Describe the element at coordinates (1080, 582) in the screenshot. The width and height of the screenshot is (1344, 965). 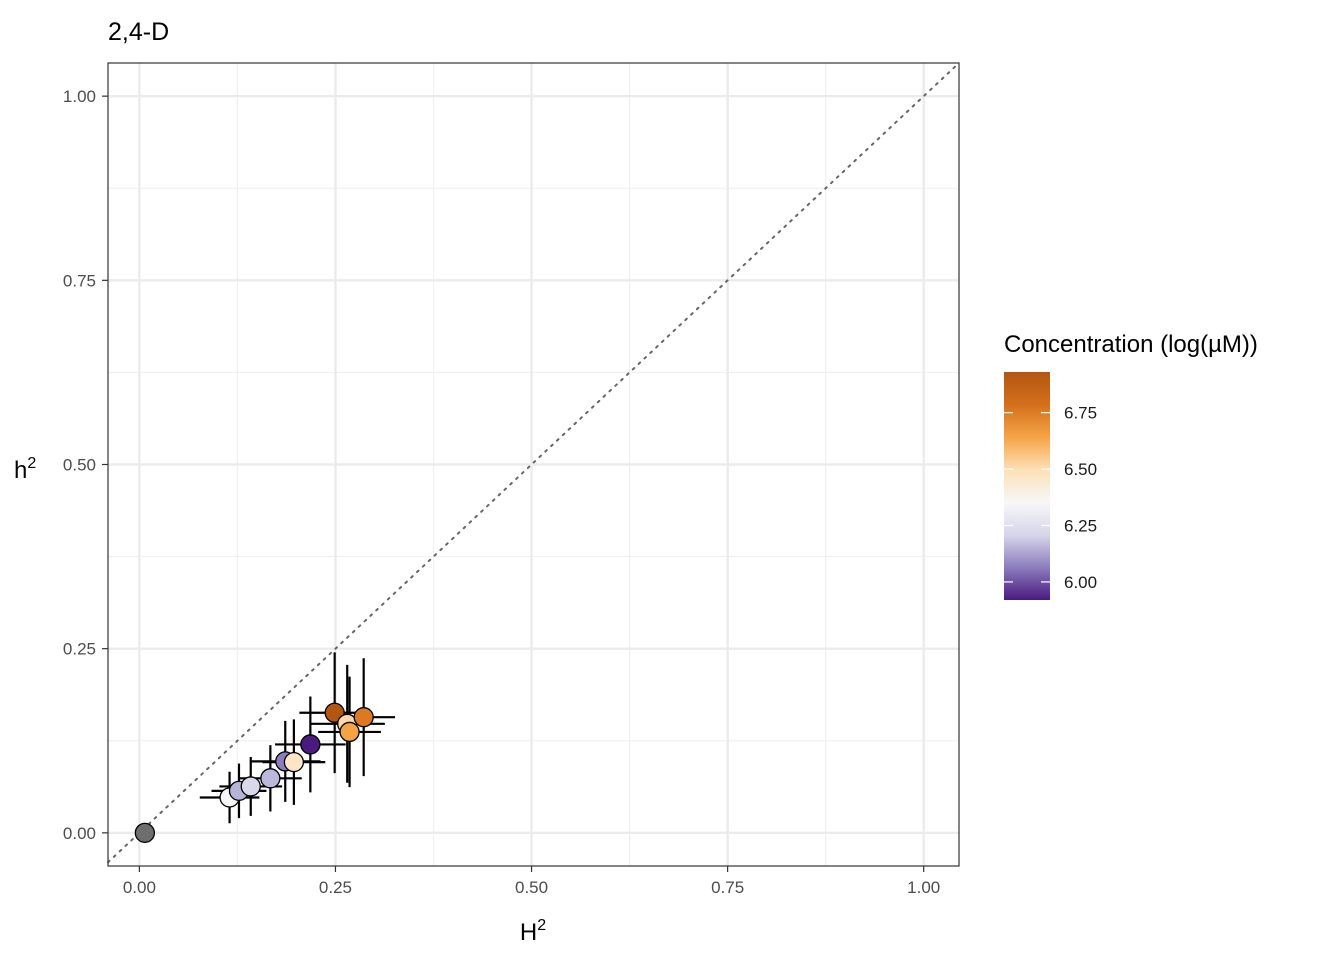
I see `legend-tick-label: 6.00` at that location.